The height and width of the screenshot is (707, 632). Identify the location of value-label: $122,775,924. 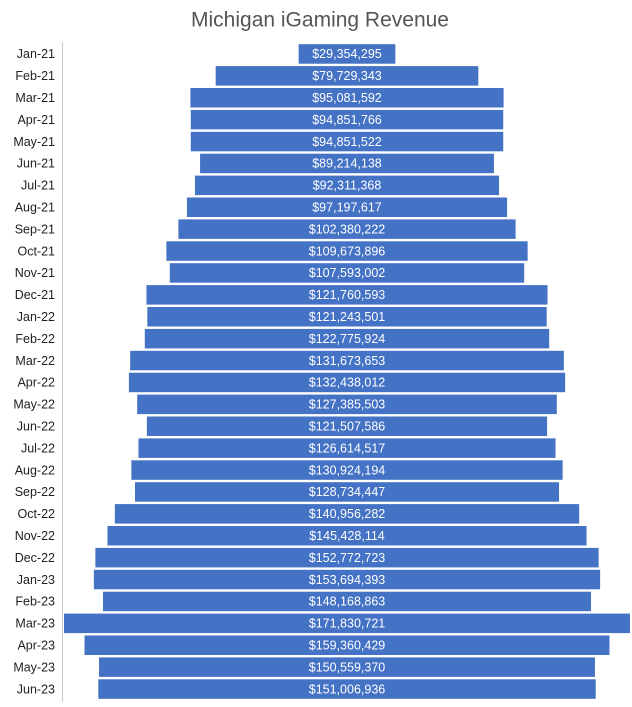
(347, 339).